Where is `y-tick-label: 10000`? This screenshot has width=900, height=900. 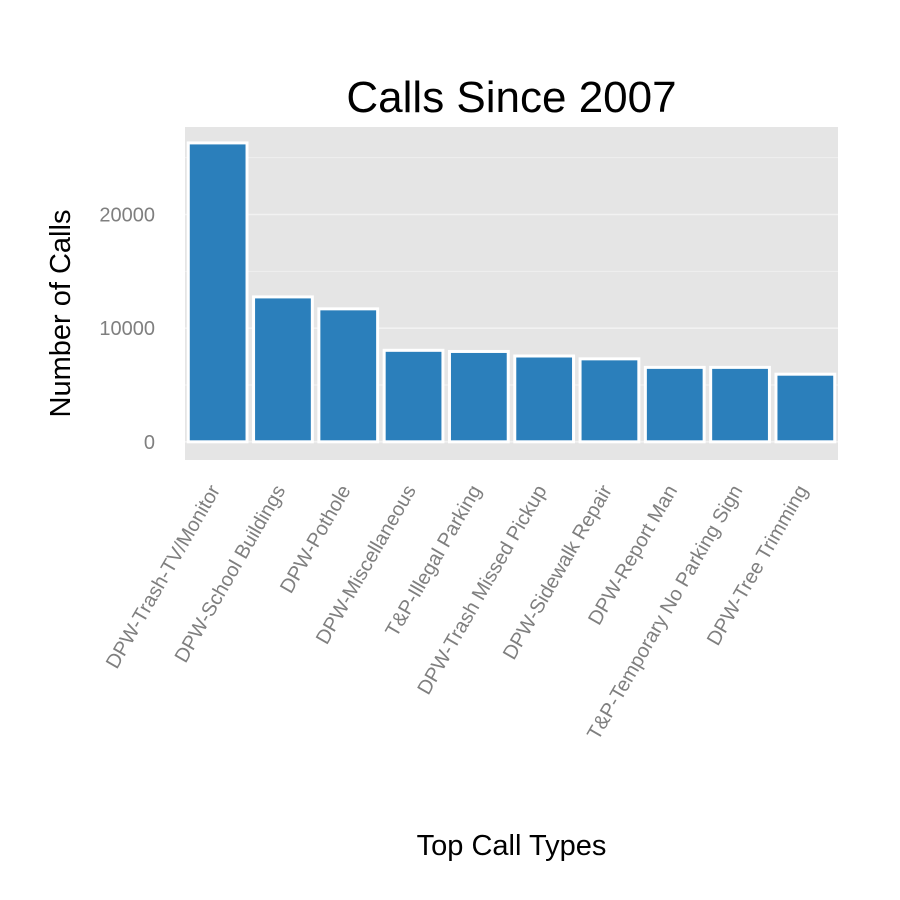
y-tick-label: 10000 is located at coordinates (127, 329).